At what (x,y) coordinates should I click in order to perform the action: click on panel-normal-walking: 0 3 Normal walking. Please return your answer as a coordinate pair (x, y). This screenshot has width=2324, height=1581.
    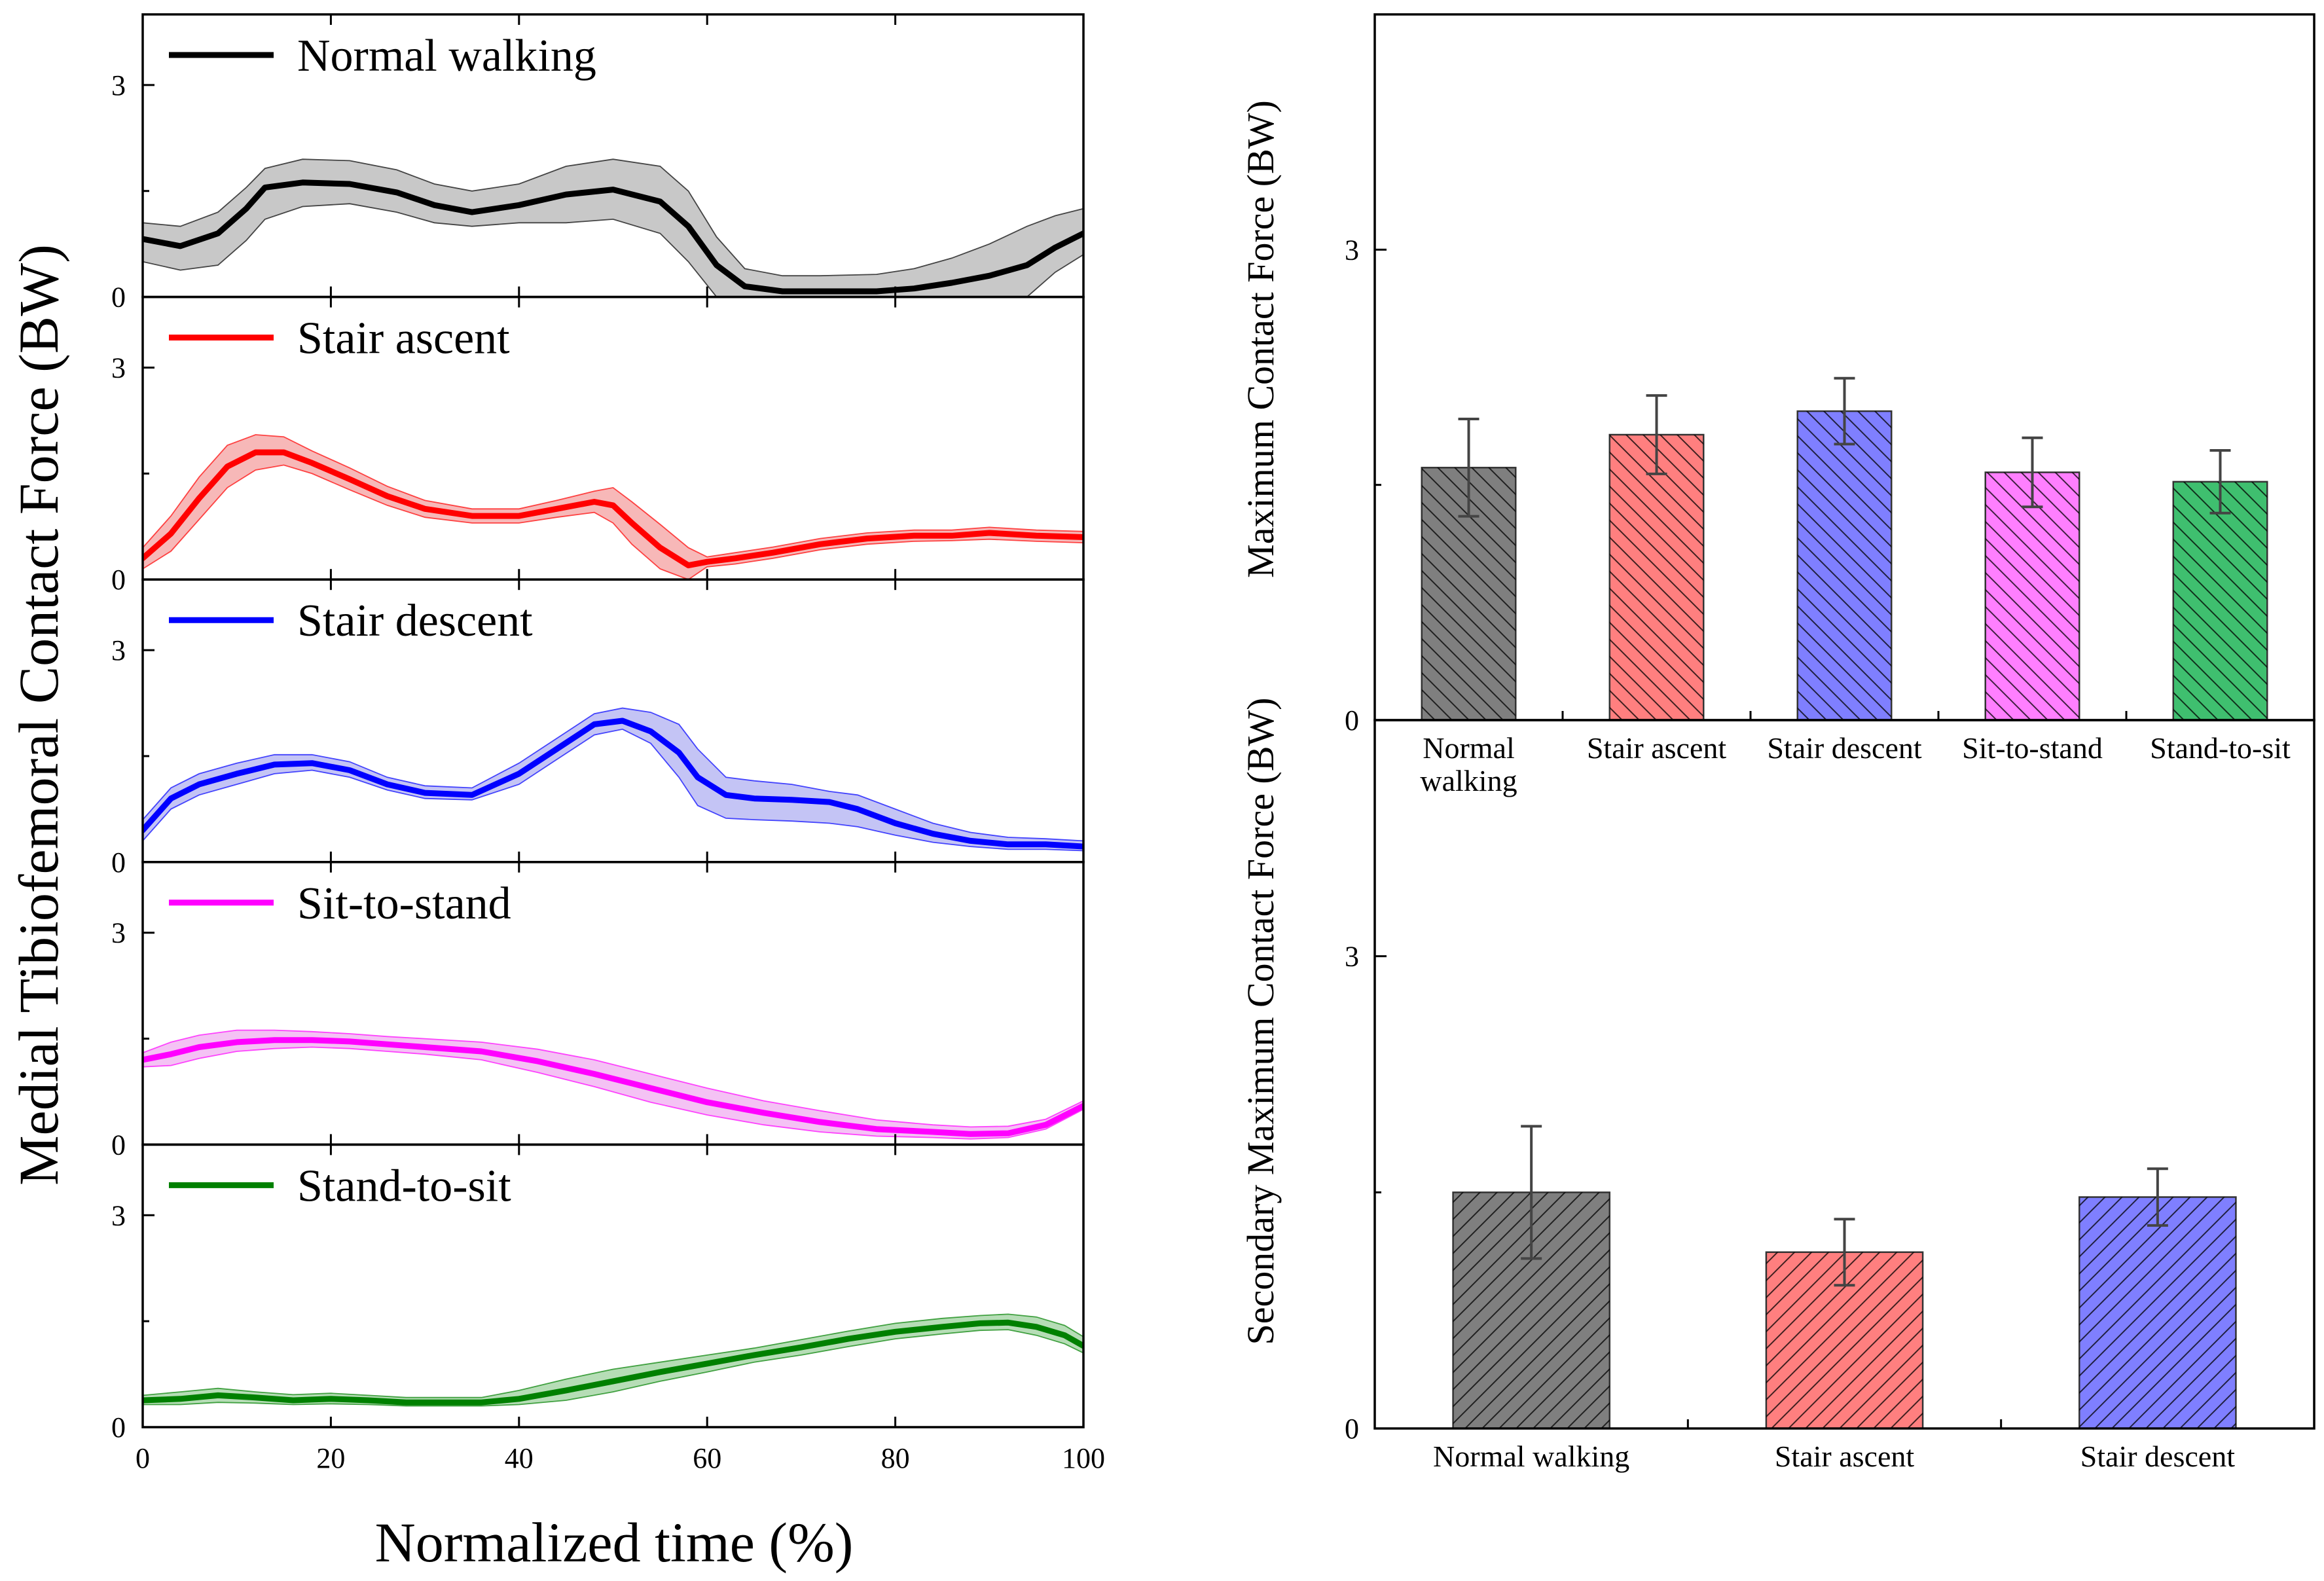
    Looking at the image, I should click on (598, 163).